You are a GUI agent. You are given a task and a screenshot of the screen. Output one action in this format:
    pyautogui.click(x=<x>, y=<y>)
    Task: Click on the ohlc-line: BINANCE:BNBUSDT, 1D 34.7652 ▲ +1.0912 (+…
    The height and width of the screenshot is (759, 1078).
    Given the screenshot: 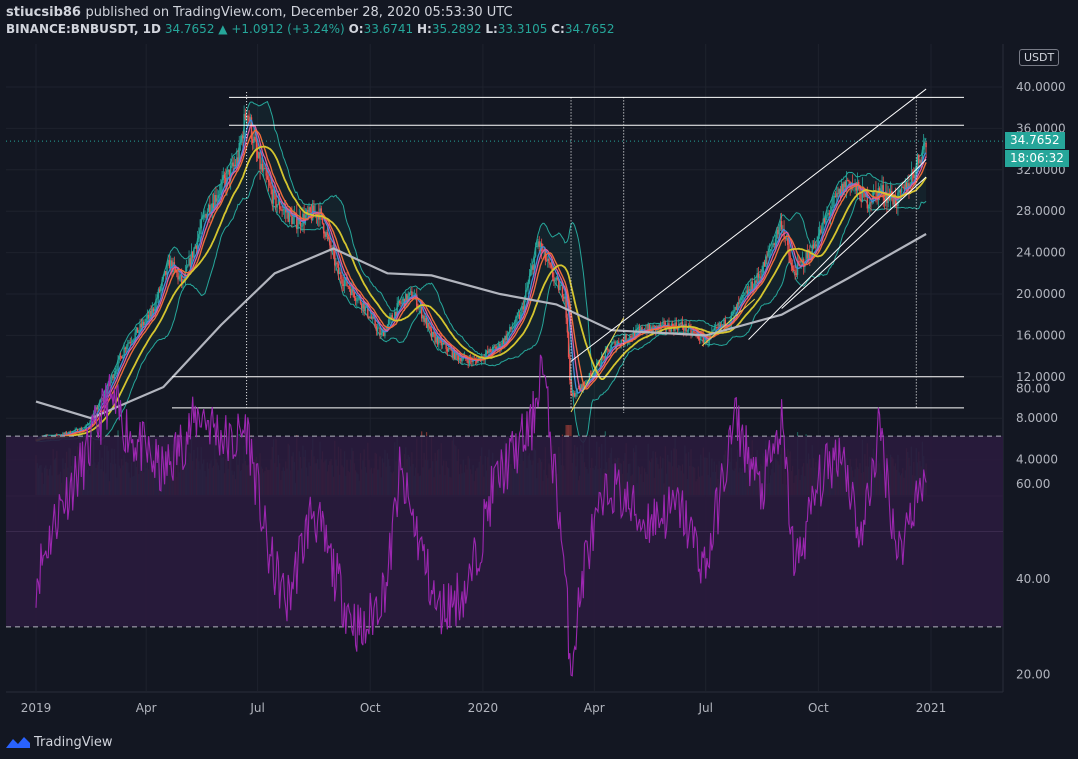 What is the action you would take?
    pyautogui.click(x=506, y=29)
    